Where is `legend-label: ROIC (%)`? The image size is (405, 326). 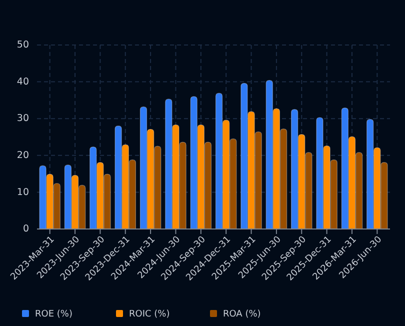
legend-label: ROIC (%) is located at coordinates (149, 314).